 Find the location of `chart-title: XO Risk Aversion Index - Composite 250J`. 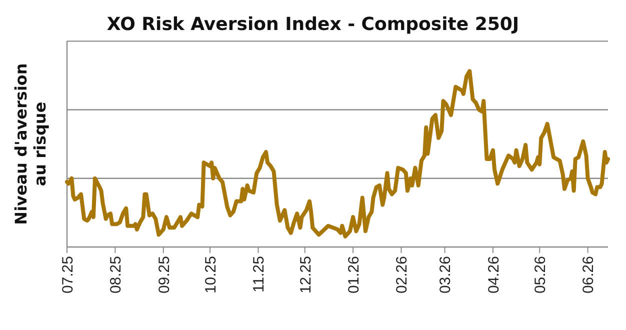

chart-title: XO Risk Aversion Index - Composite 250J is located at coordinates (313, 24).